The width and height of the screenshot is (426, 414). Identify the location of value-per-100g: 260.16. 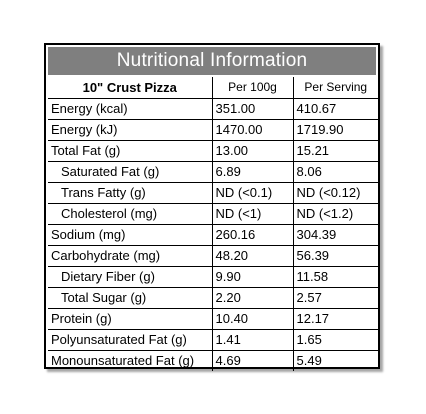
(252, 234).